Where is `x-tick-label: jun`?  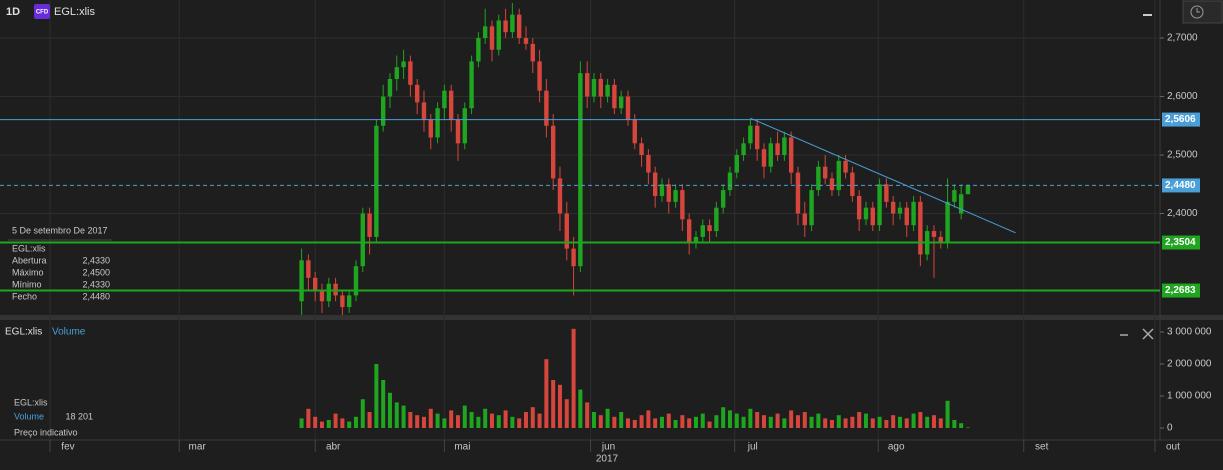
x-tick-label: jun is located at coordinates (608, 447).